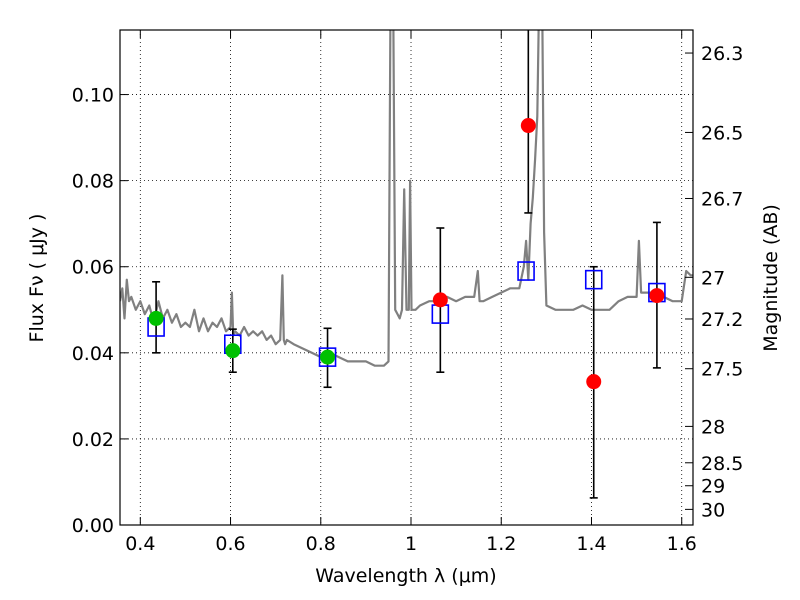 The height and width of the screenshot is (600, 800). What do you see at coordinates (93, 354) in the screenshot?
I see `y-tick-label: 0.04` at bounding box center [93, 354].